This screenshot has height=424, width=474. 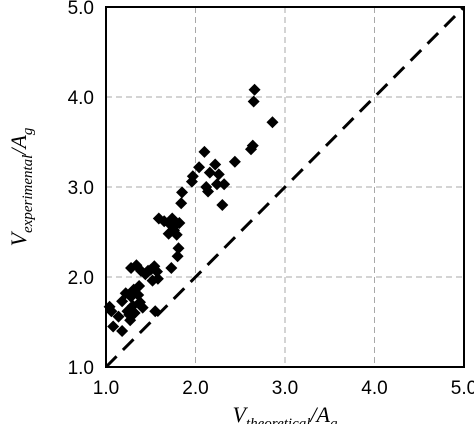 What do you see at coordinates (462, 388) in the screenshot?
I see `x-tick-label-4: 5.0` at bounding box center [462, 388].